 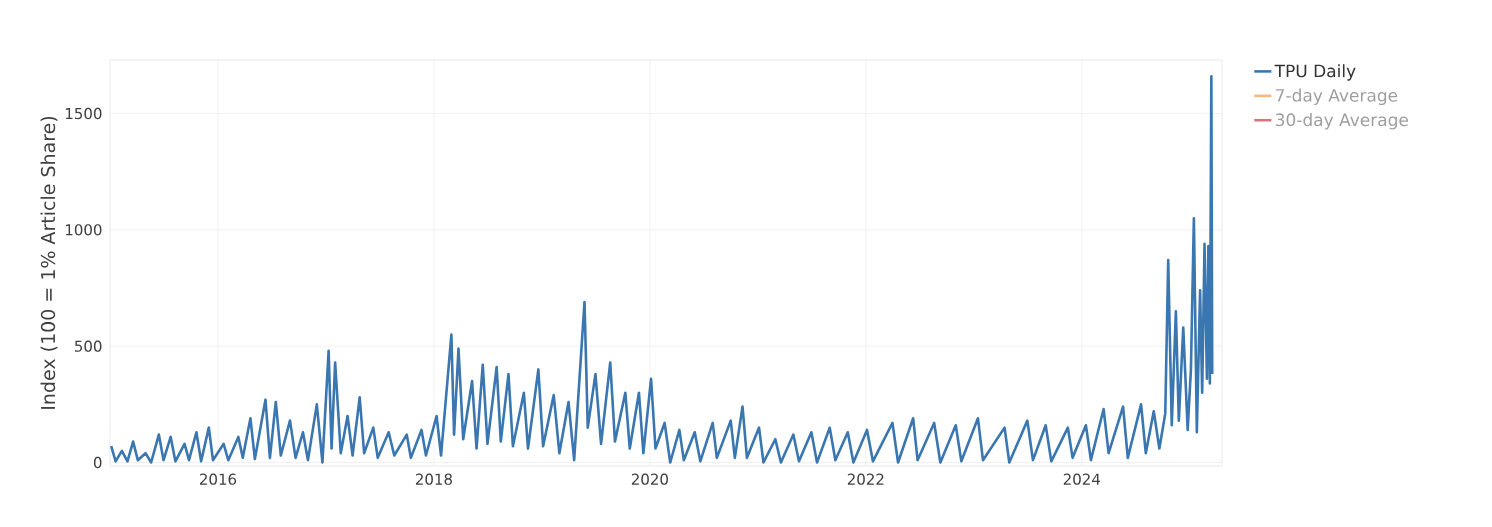 I want to click on legend-label: 30-day Average, so click(x=1342, y=121).